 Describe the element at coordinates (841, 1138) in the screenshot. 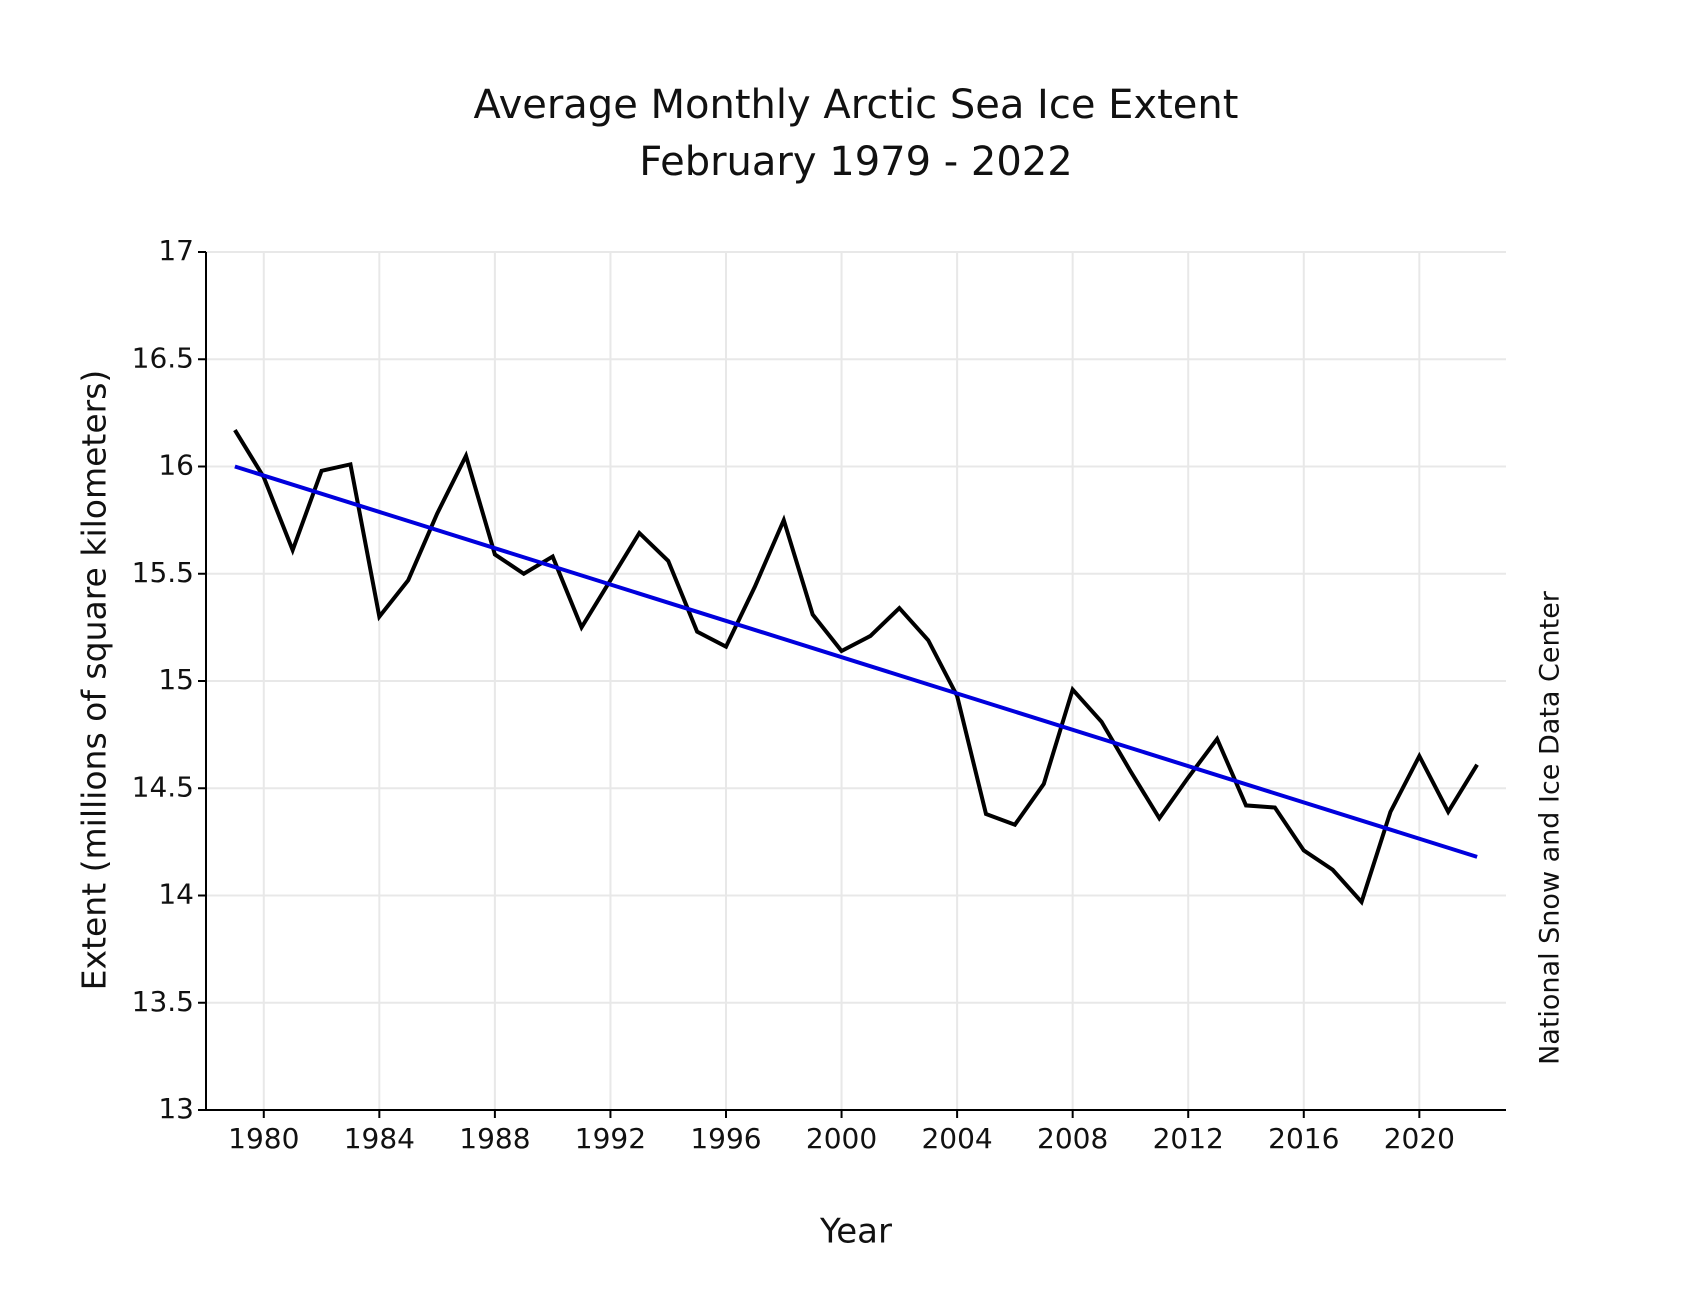

I see `x-tick-label: 2000` at that location.